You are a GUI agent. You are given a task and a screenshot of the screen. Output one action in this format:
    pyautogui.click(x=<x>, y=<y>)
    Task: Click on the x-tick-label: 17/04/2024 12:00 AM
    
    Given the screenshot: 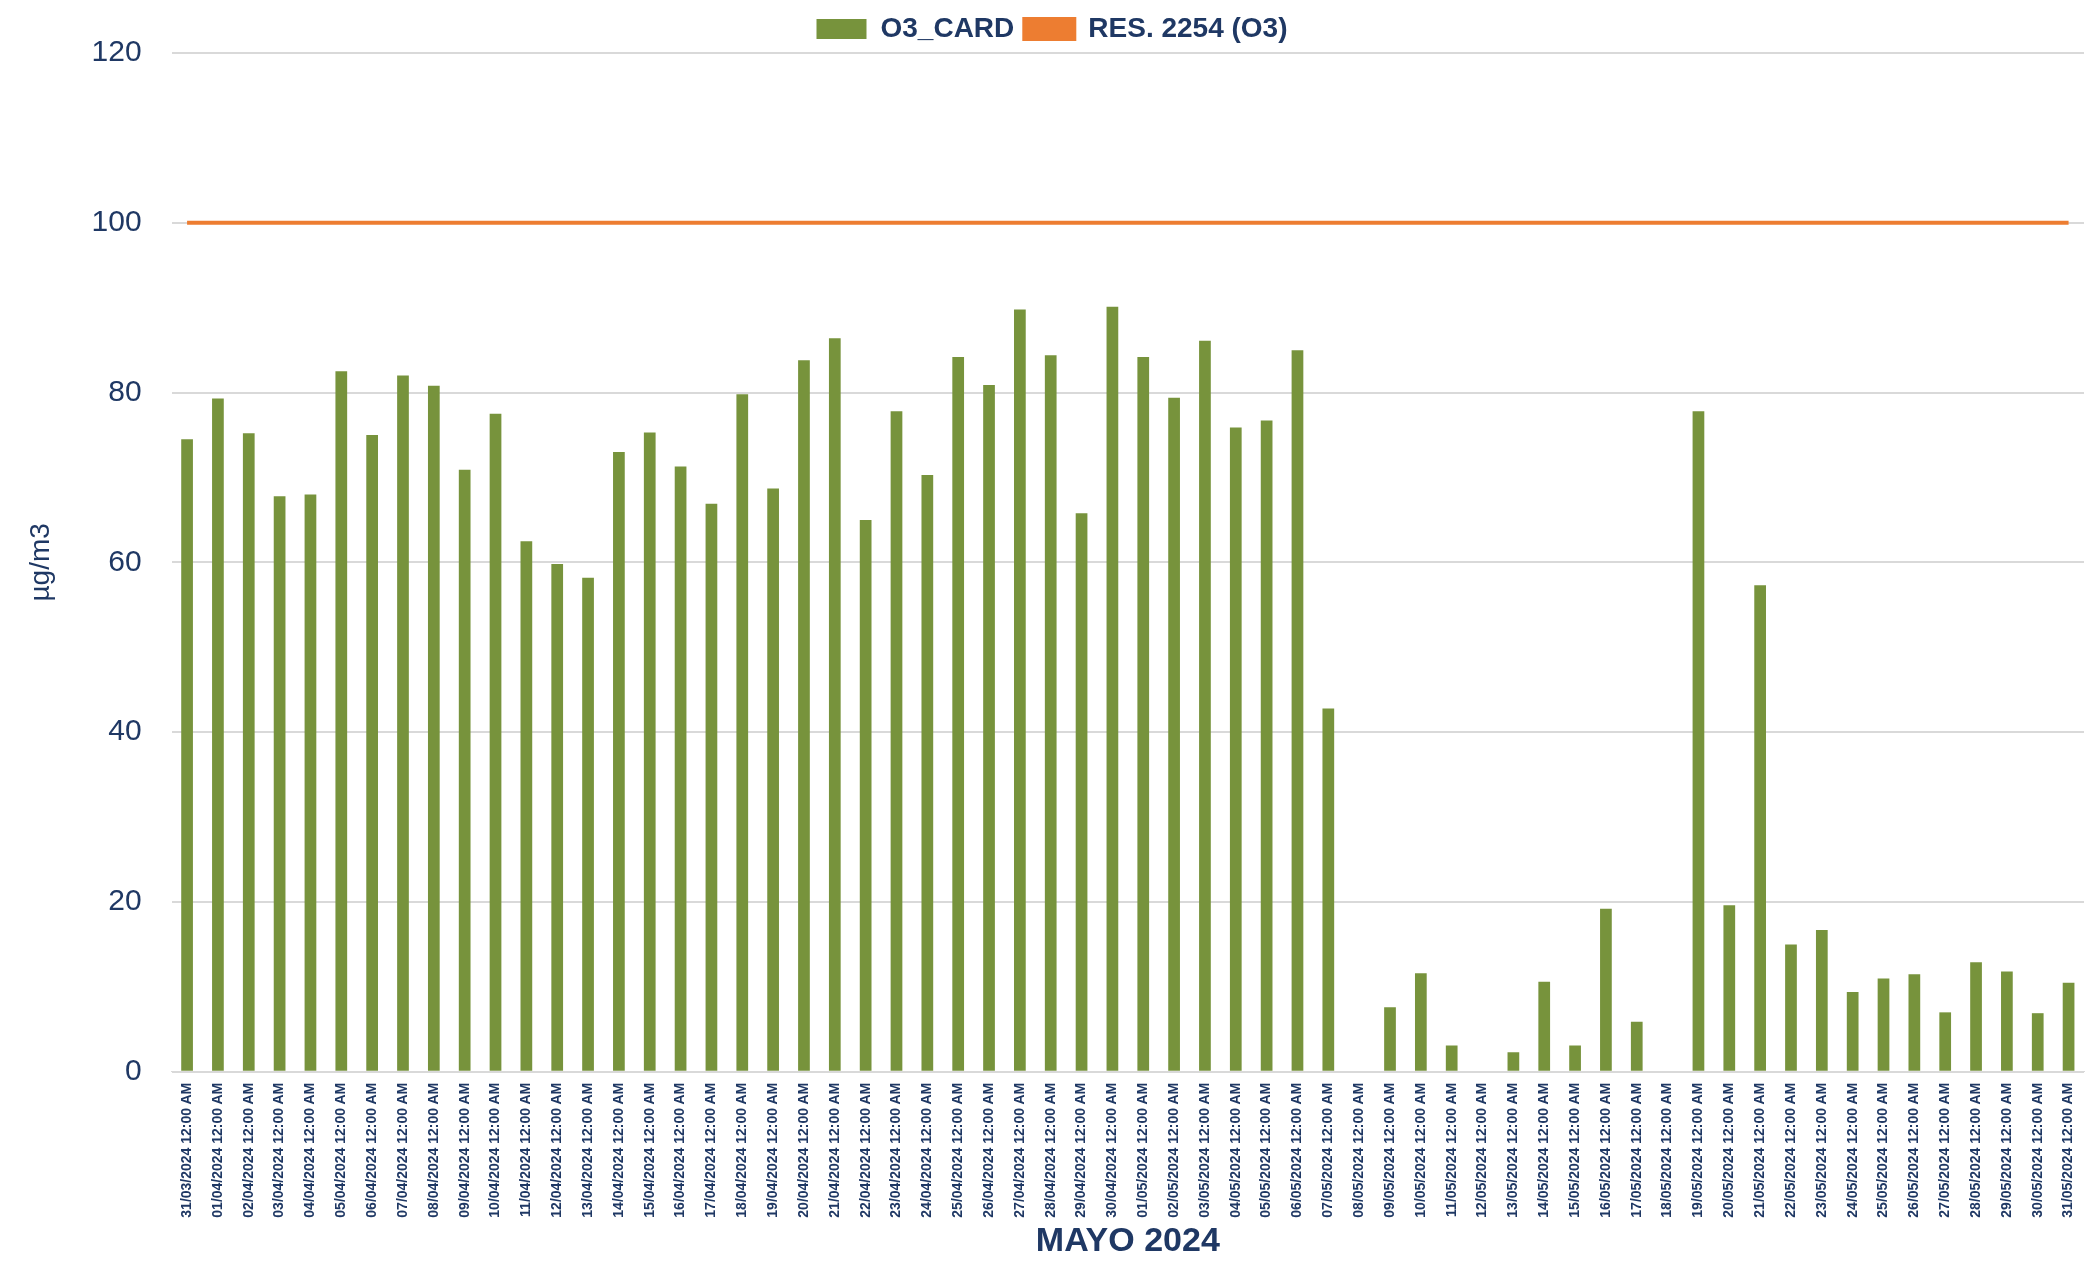 What is the action you would take?
    pyautogui.click(x=710, y=1150)
    